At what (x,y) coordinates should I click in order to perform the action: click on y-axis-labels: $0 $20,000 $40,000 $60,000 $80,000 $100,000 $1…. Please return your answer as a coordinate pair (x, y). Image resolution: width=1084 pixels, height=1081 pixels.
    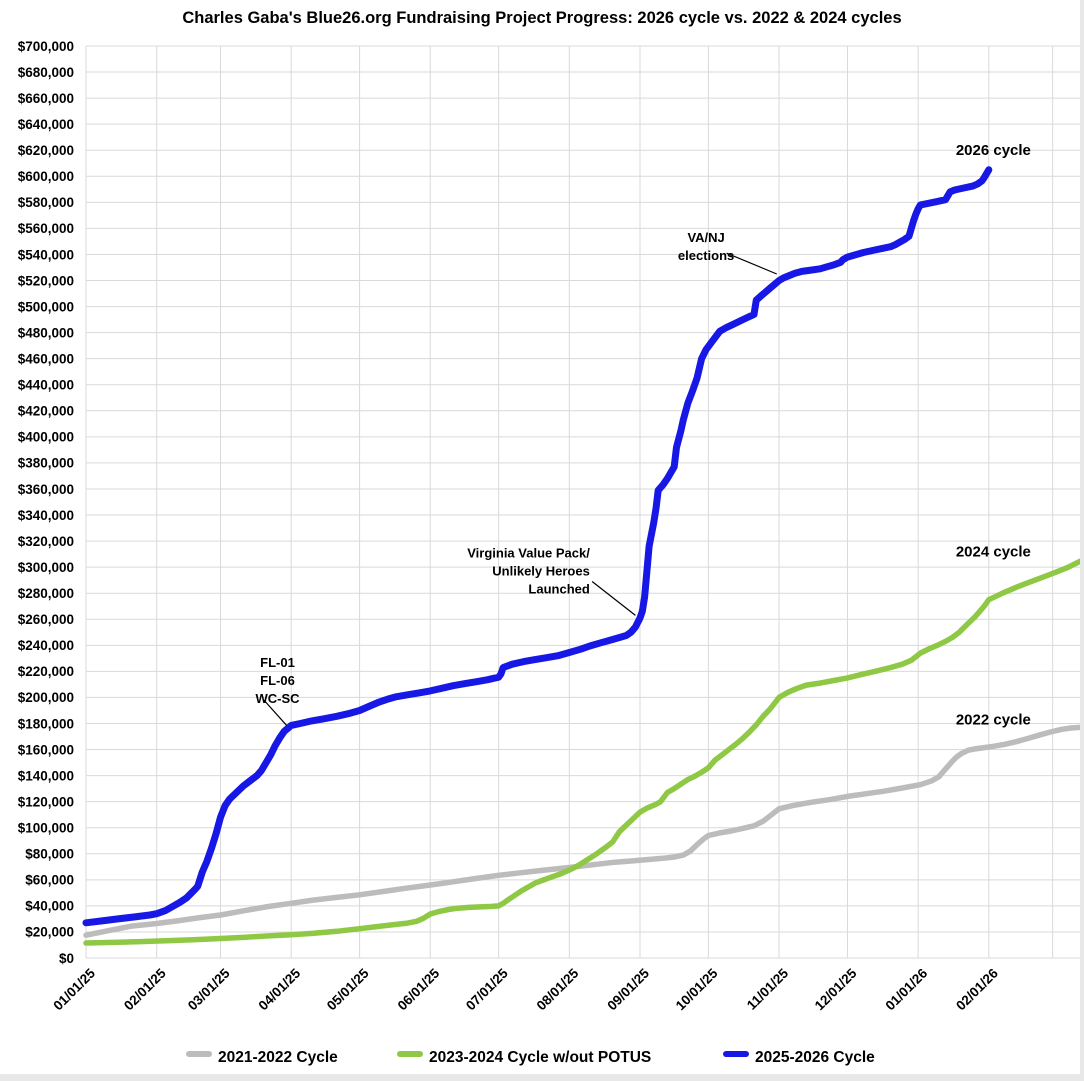
    Looking at the image, I should click on (46, 502).